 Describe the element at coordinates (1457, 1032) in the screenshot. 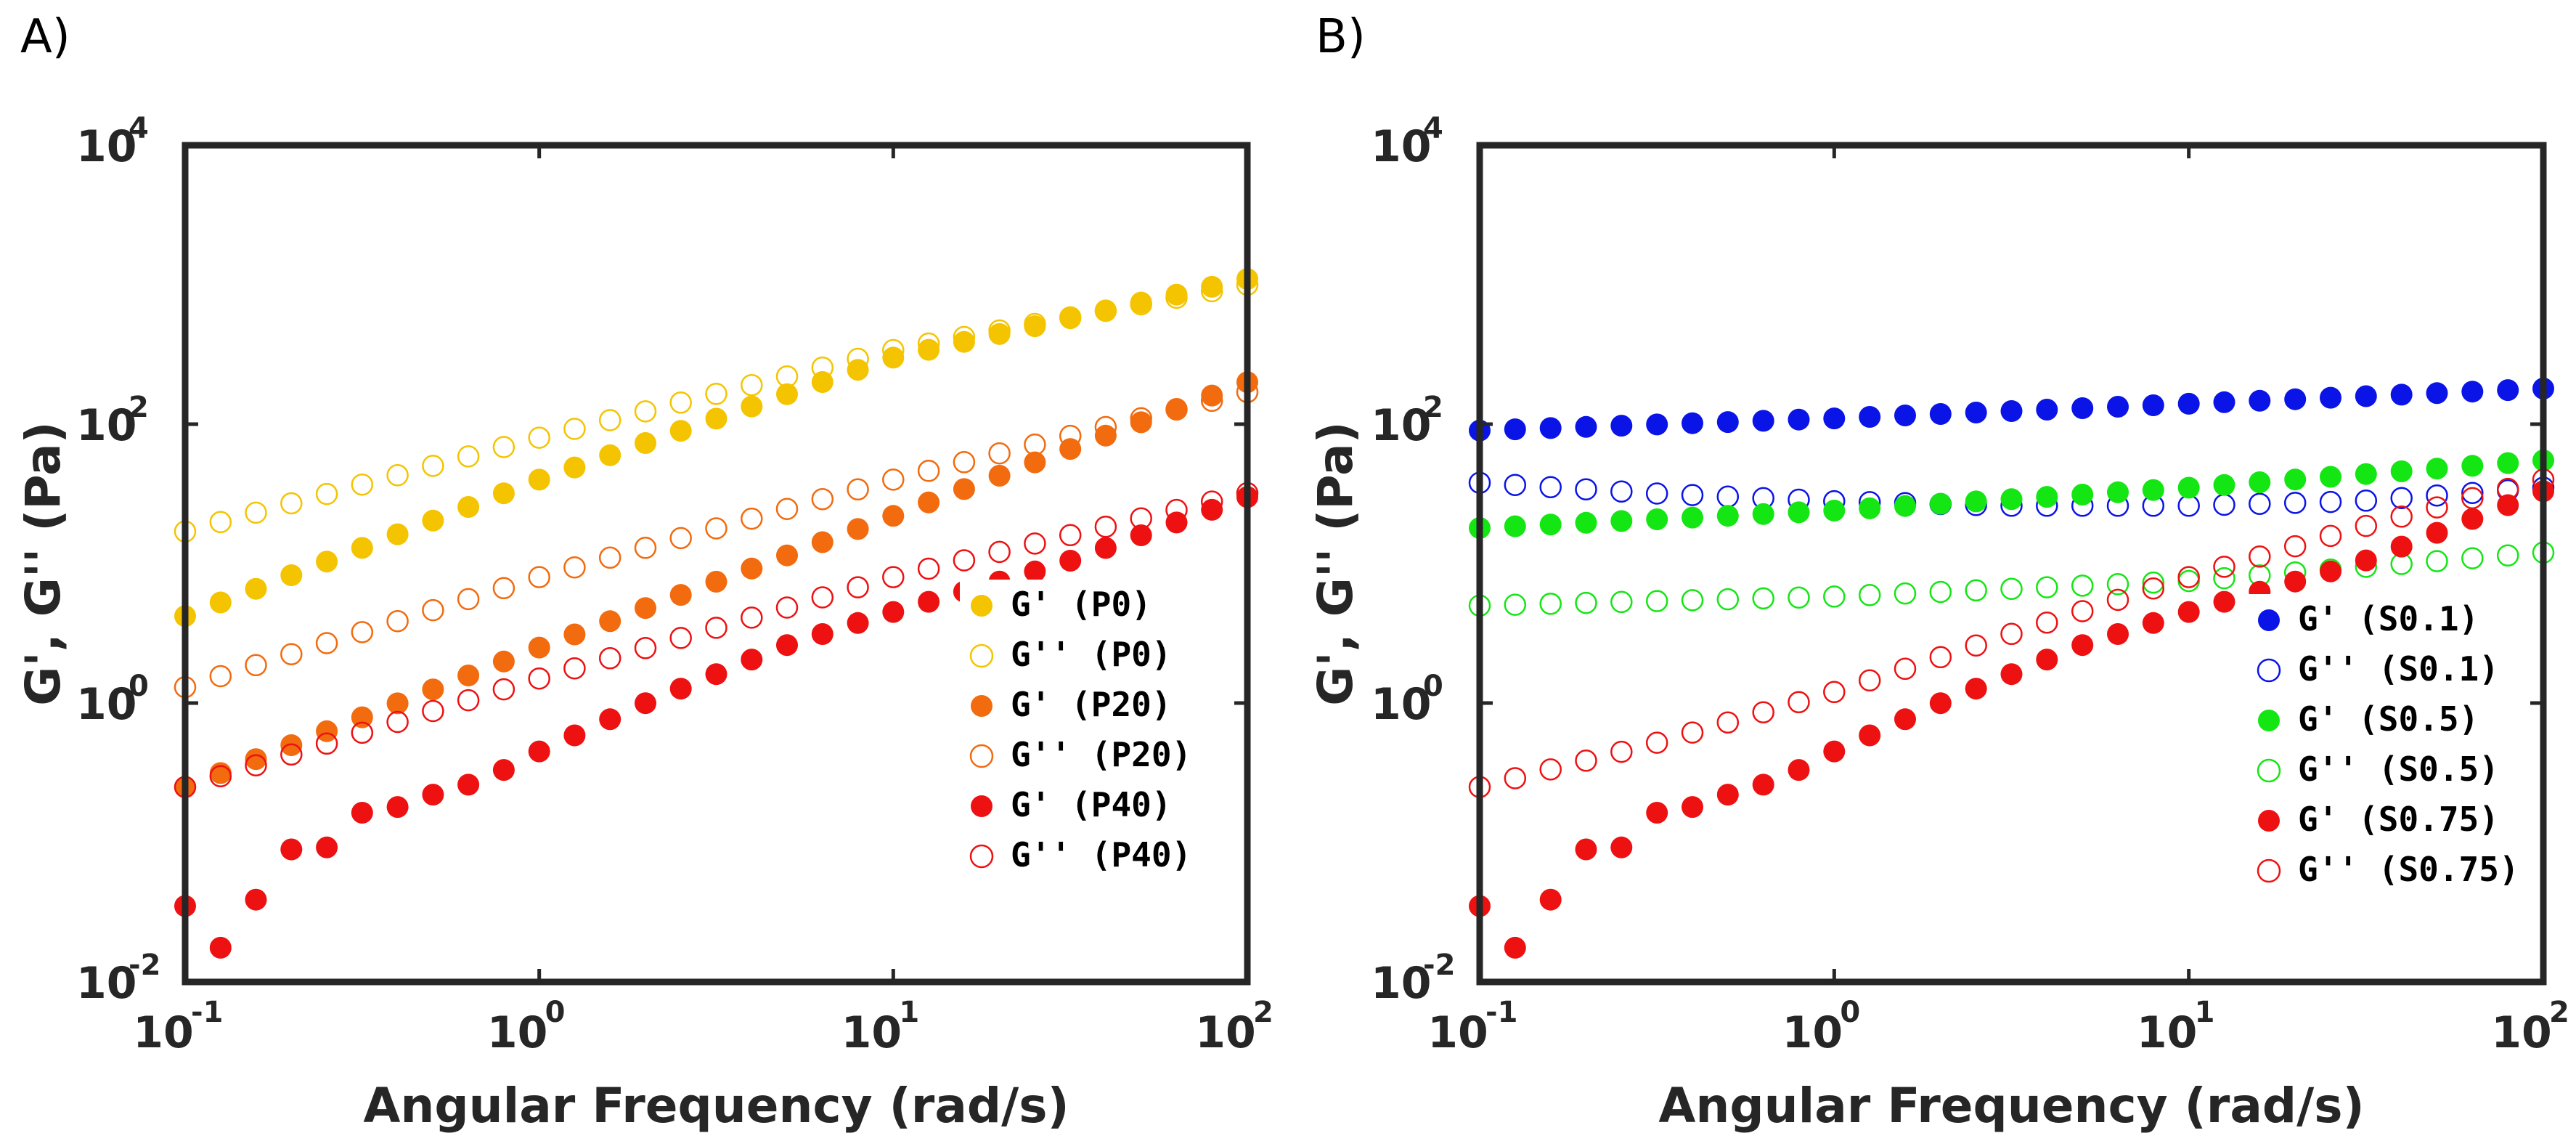

I see `x-tick-label: 10` at that location.